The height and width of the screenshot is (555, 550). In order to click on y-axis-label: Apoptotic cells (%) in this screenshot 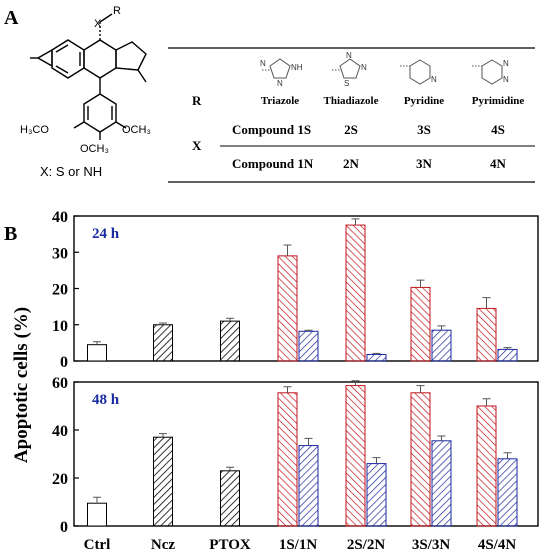, I will do `click(21, 385)`.